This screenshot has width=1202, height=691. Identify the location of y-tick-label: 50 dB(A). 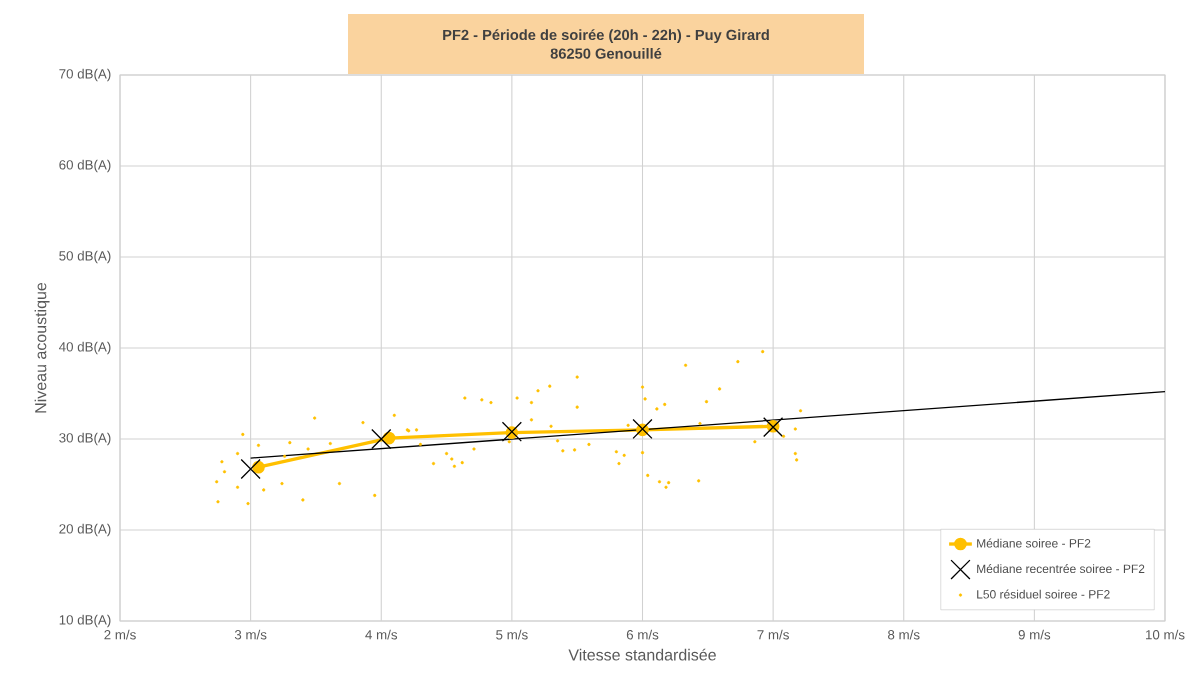
(85, 257).